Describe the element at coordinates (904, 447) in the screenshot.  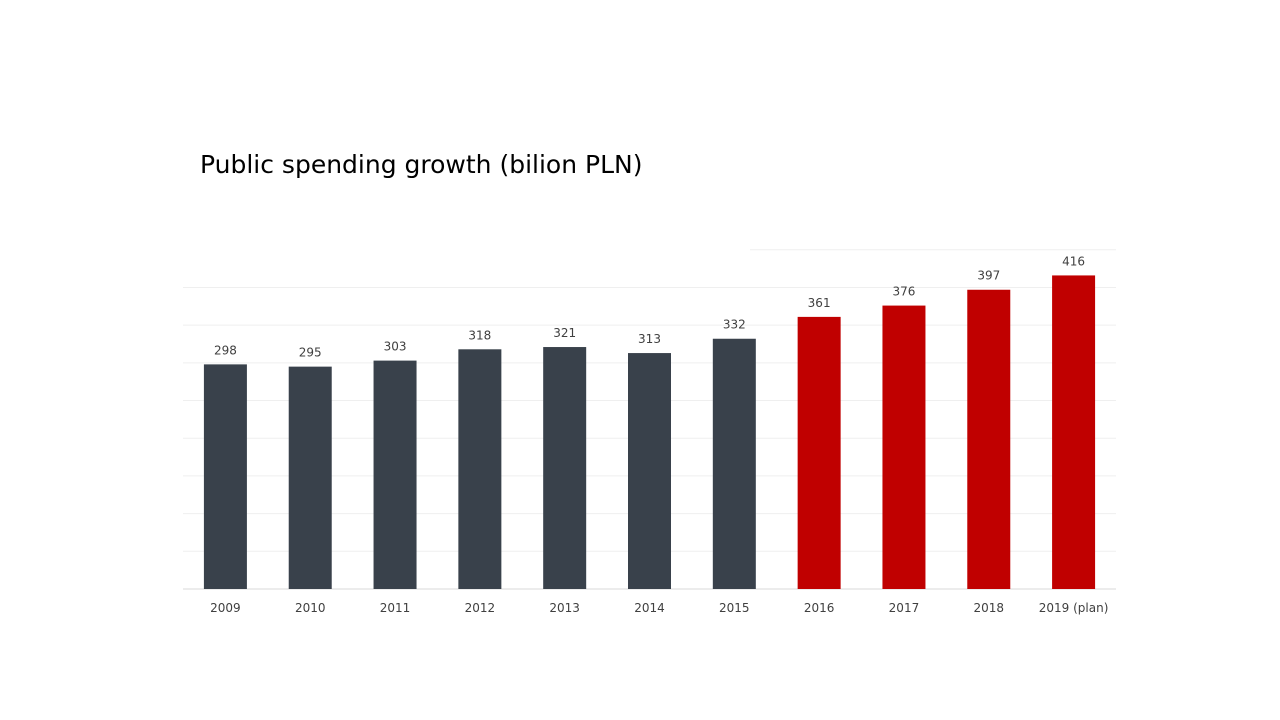
I see `bar-2017` at that location.